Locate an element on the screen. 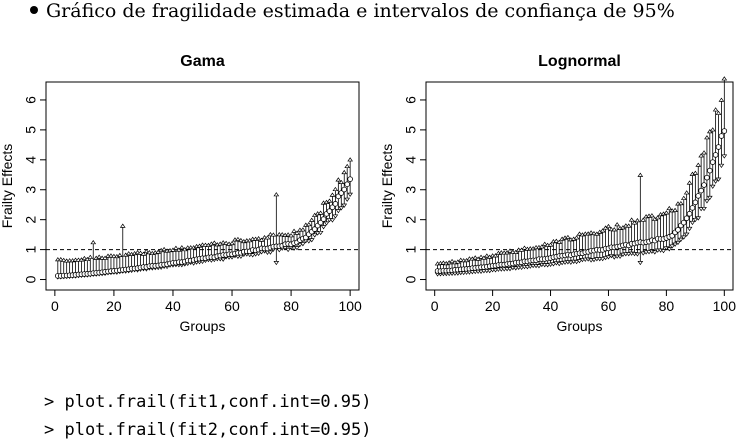 The height and width of the screenshot is (443, 743). x-tick-label: 0 is located at coordinates (435, 306).